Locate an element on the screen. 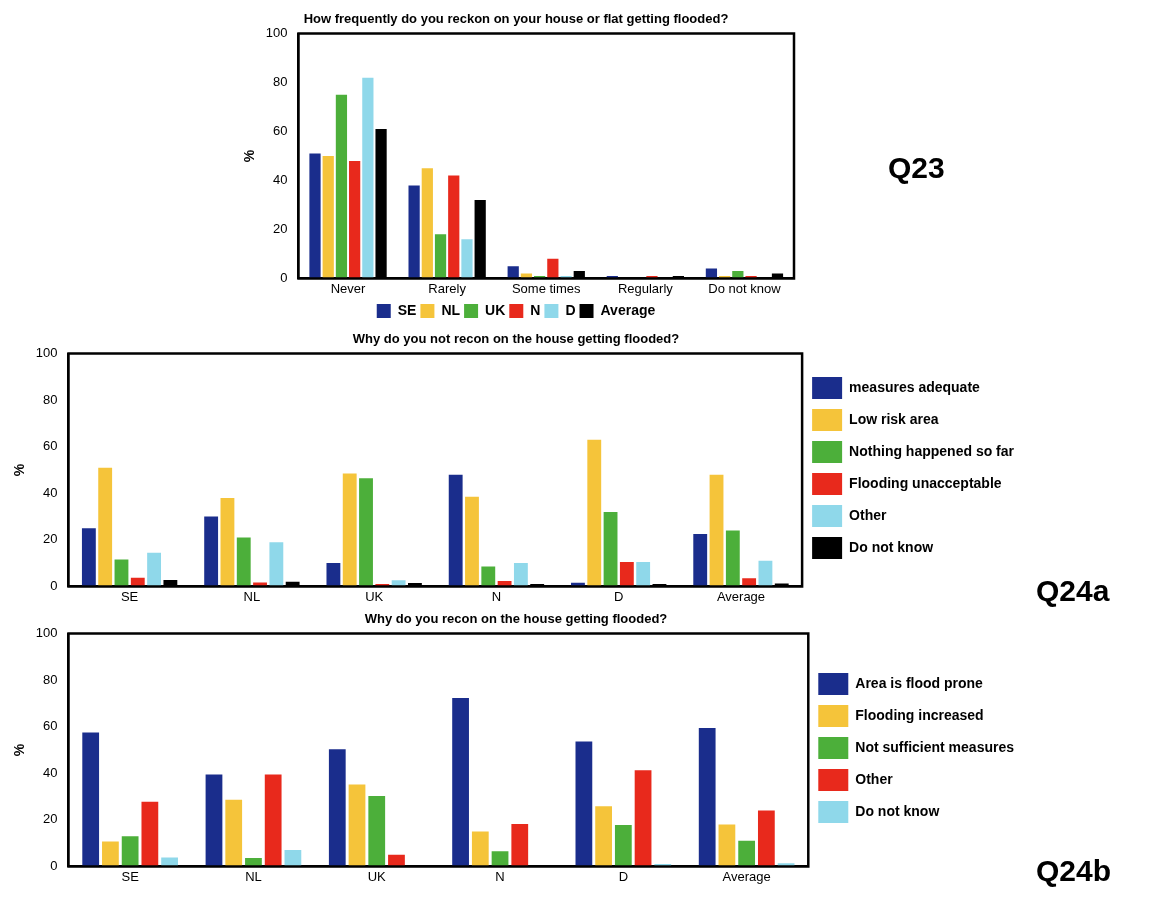 The width and height of the screenshot is (1167, 902). legend-label: SE is located at coordinates (407, 309).